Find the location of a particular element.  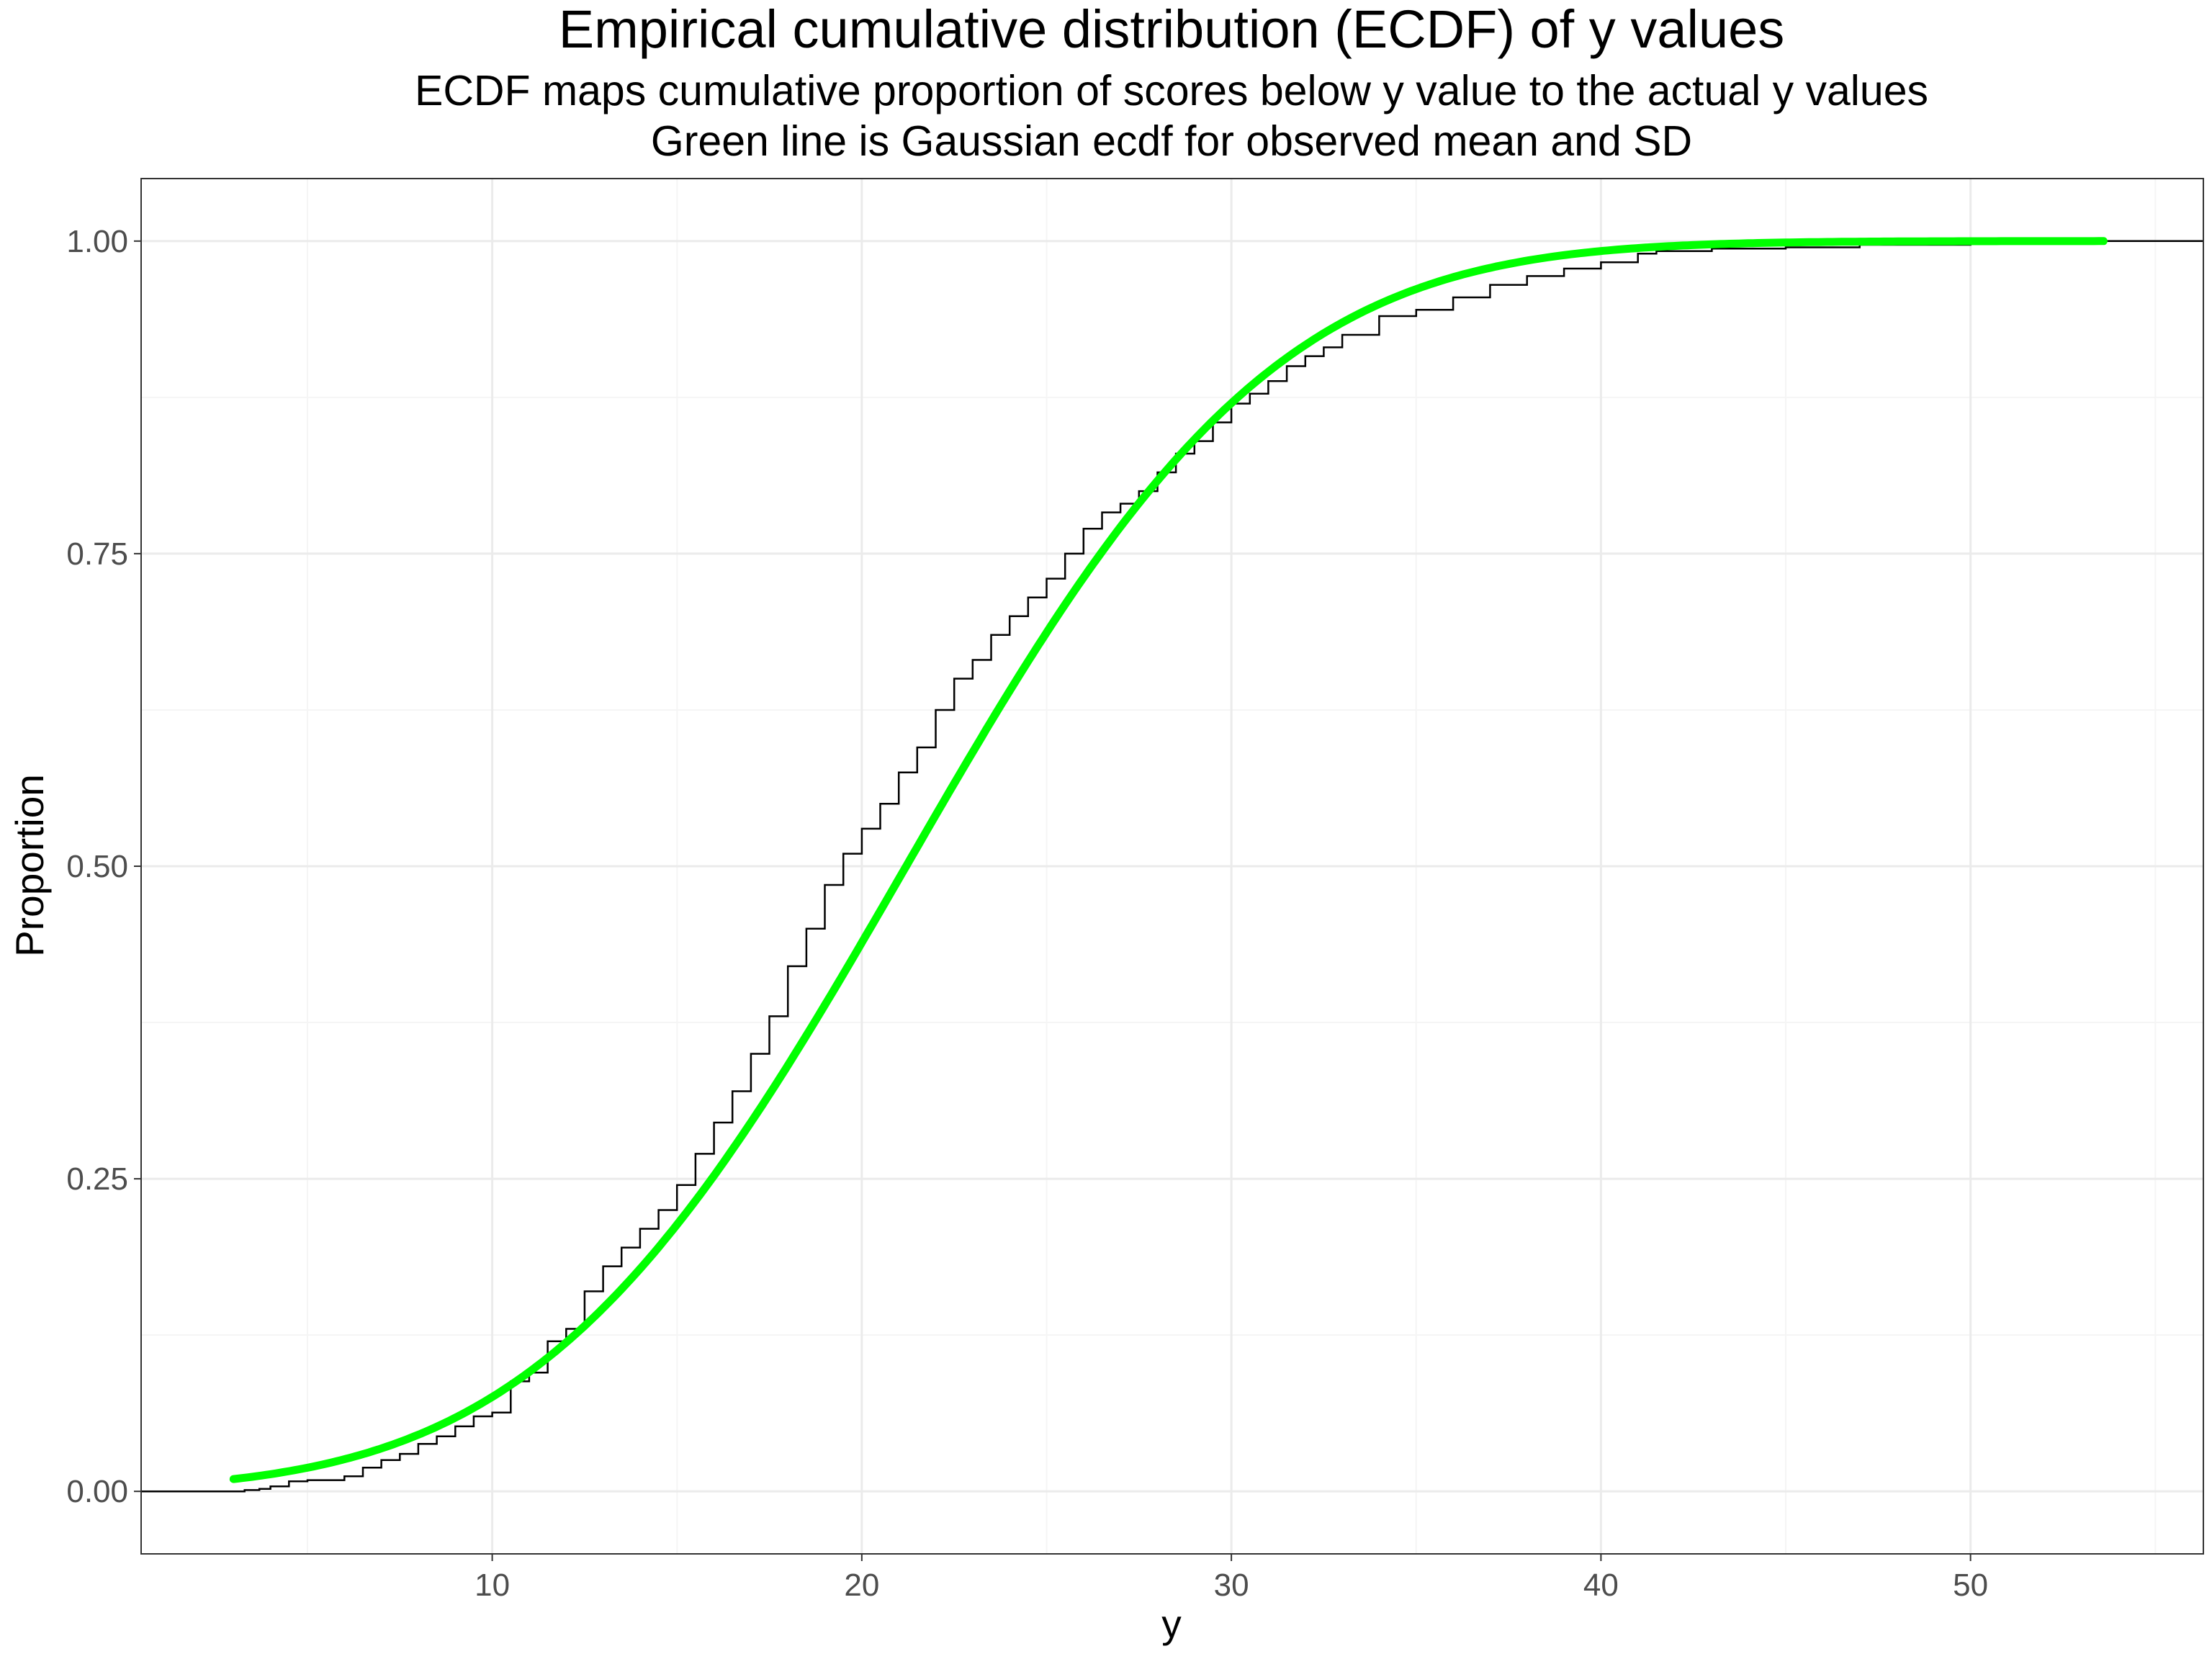

x-tick-label: 10 is located at coordinates (493, 1586).